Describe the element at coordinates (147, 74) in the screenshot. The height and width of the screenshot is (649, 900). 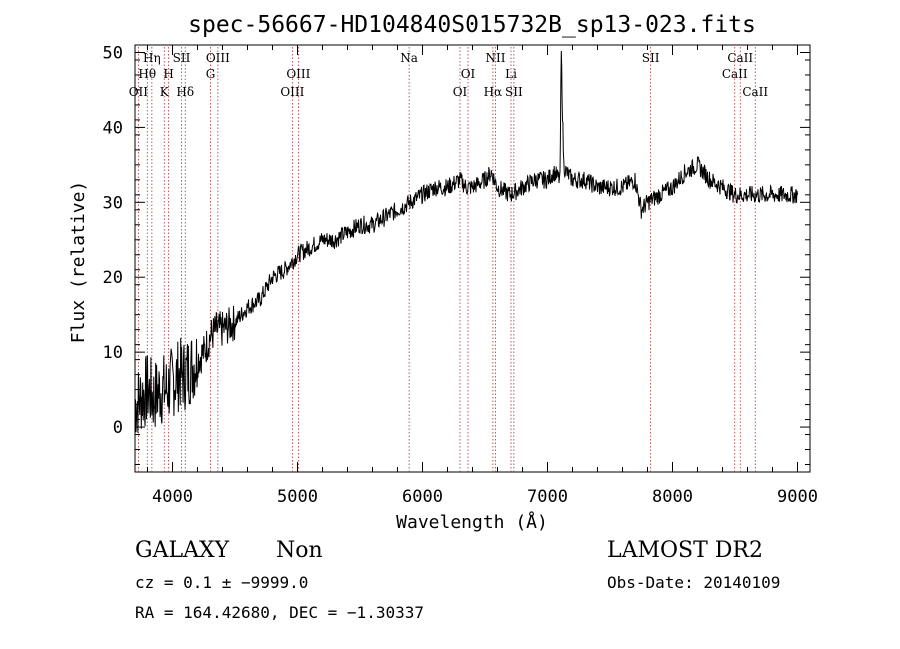
I see `line-annotation-label: Hθ` at that location.